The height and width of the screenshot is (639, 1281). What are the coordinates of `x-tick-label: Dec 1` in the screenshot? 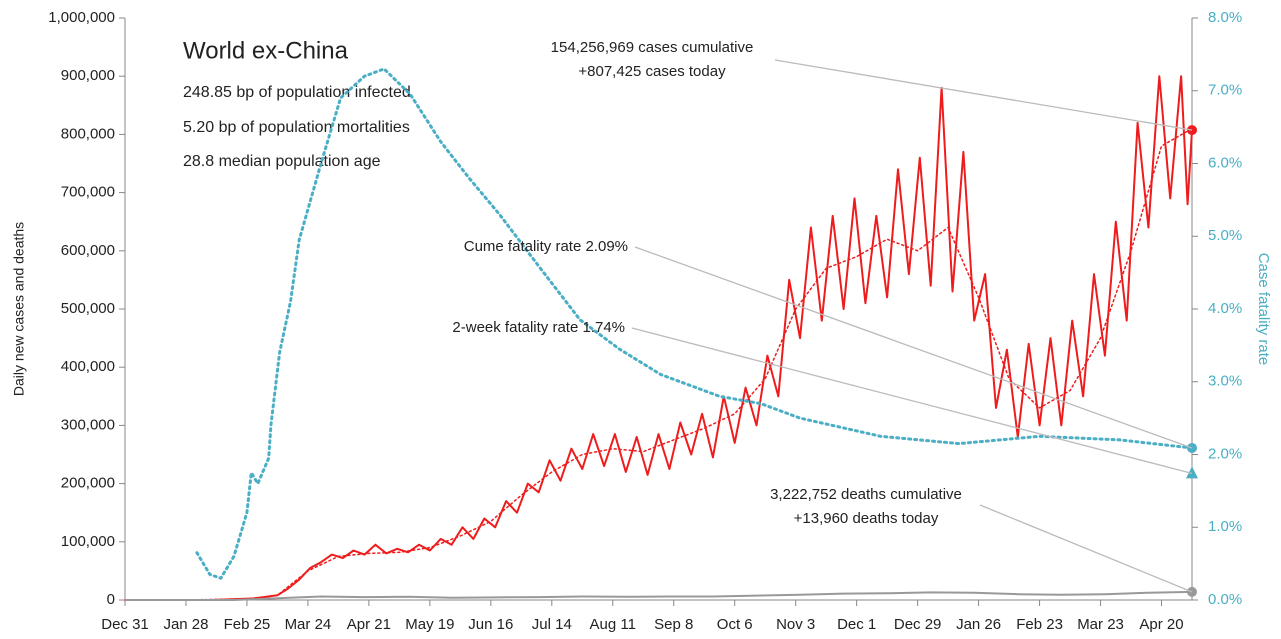 It's located at (856, 624).